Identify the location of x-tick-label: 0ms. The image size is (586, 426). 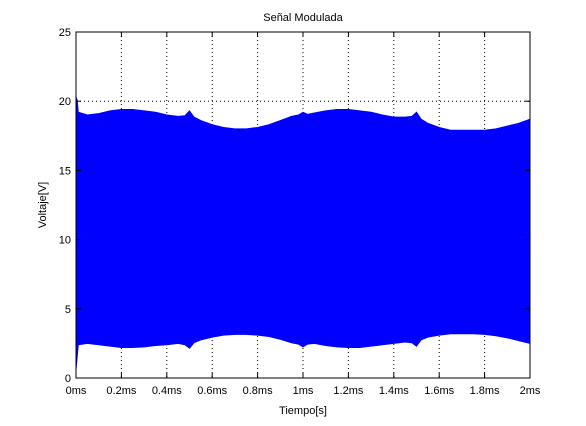
(76, 391).